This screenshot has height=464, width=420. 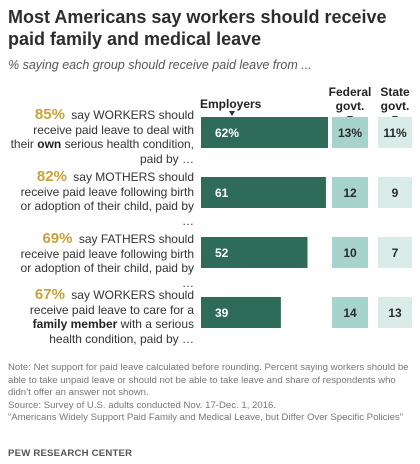 I want to click on brand-label: PEW RESEARCH CENTER, so click(x=70, y=453).